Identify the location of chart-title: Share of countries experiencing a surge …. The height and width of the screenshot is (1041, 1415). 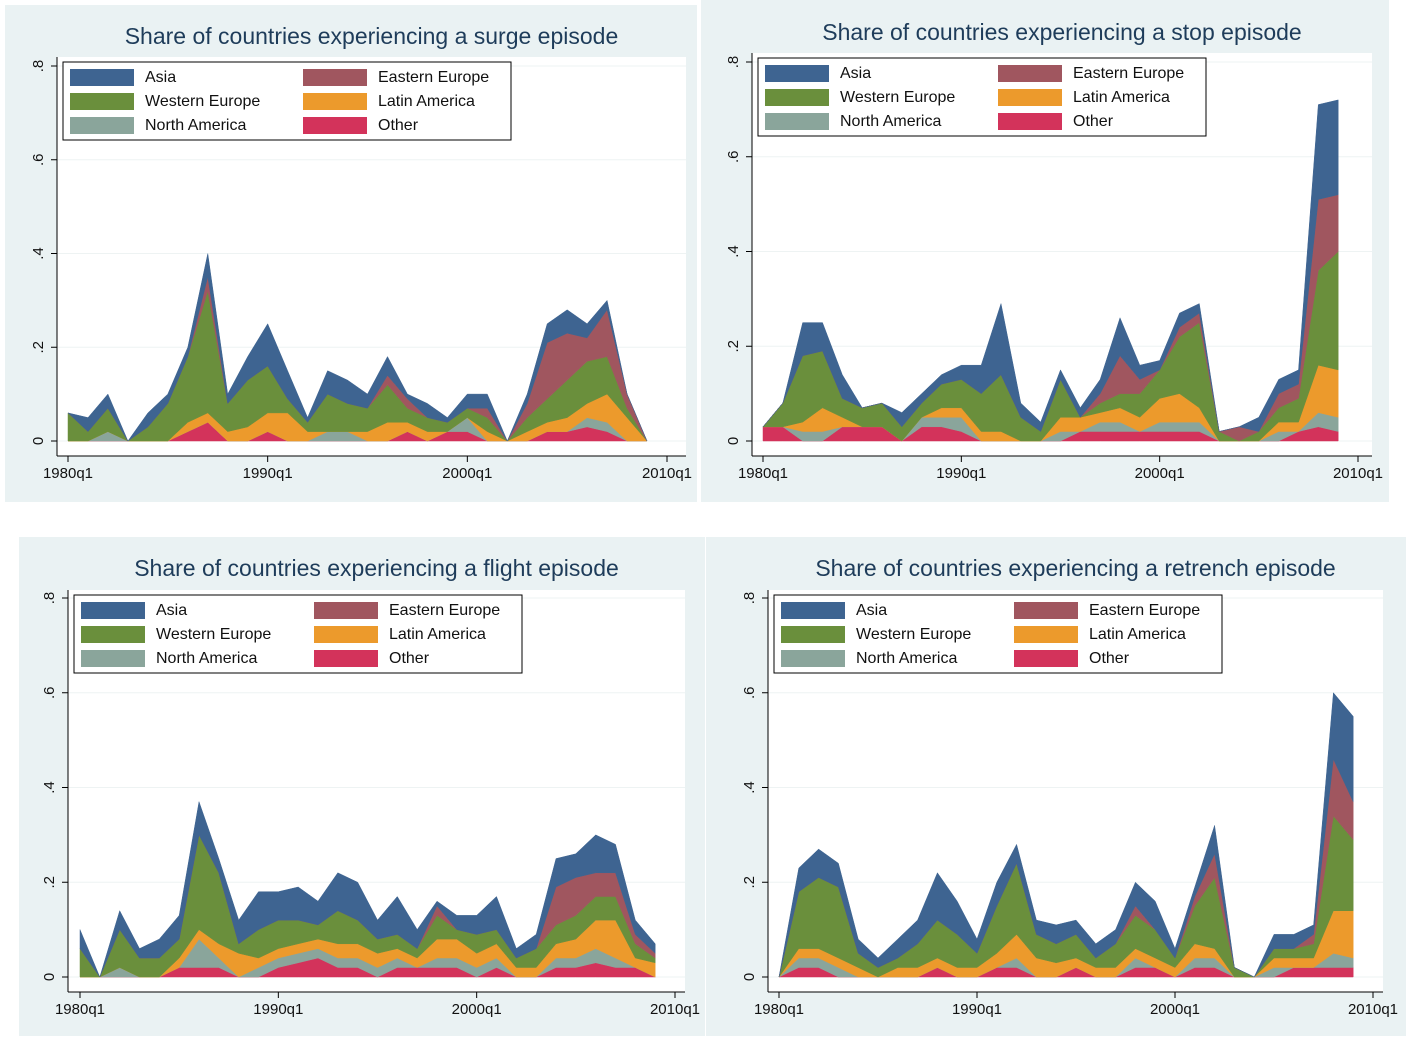
(372, 36).